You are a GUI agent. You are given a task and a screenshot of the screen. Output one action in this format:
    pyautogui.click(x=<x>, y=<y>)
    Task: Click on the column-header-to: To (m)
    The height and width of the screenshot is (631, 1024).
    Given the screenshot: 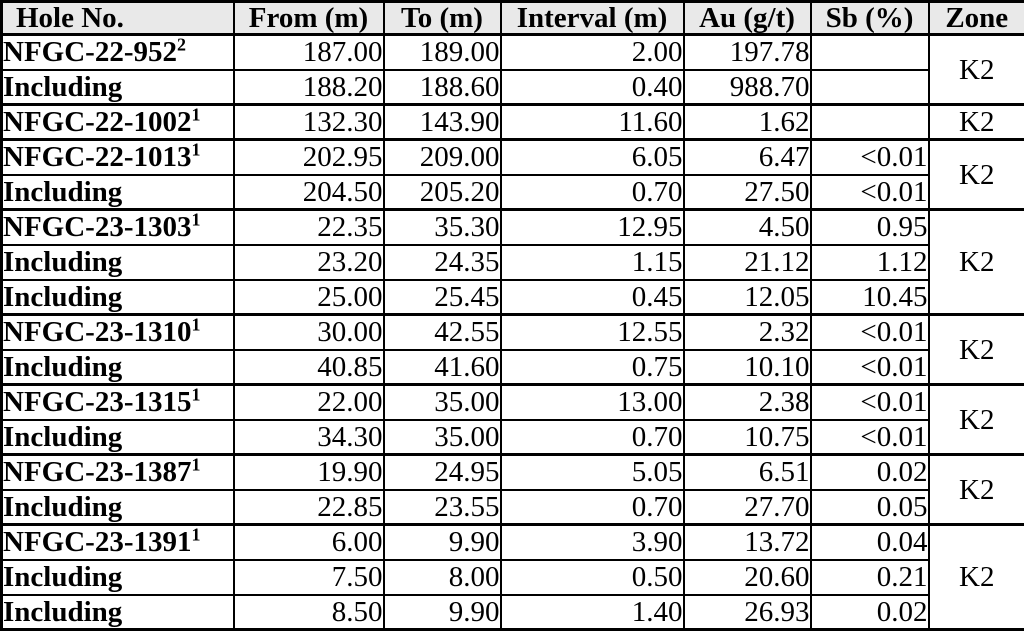 What is the action you would take?
    pyautogui.click(x=442, y=18)
    